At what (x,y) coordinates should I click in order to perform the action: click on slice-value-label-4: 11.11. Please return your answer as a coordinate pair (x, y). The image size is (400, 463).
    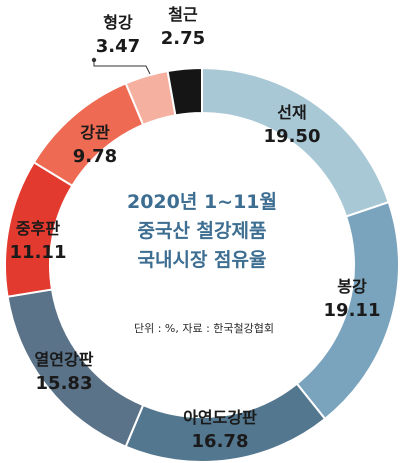
    Looking at the image, I should click on (38, 252).